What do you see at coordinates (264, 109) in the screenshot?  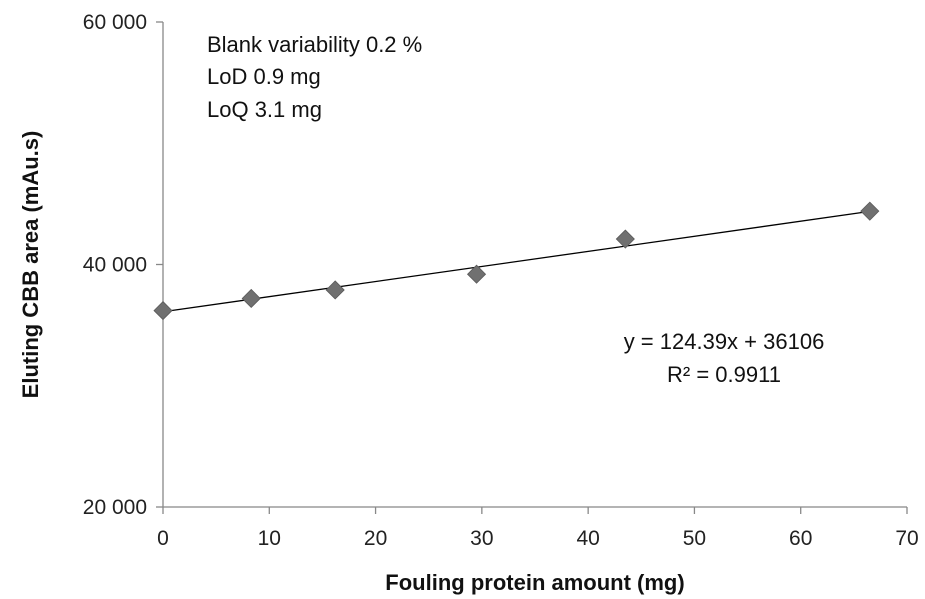 I see `loq-annotation: LoQ 3.1 mg` at bounding box center [264, 109].